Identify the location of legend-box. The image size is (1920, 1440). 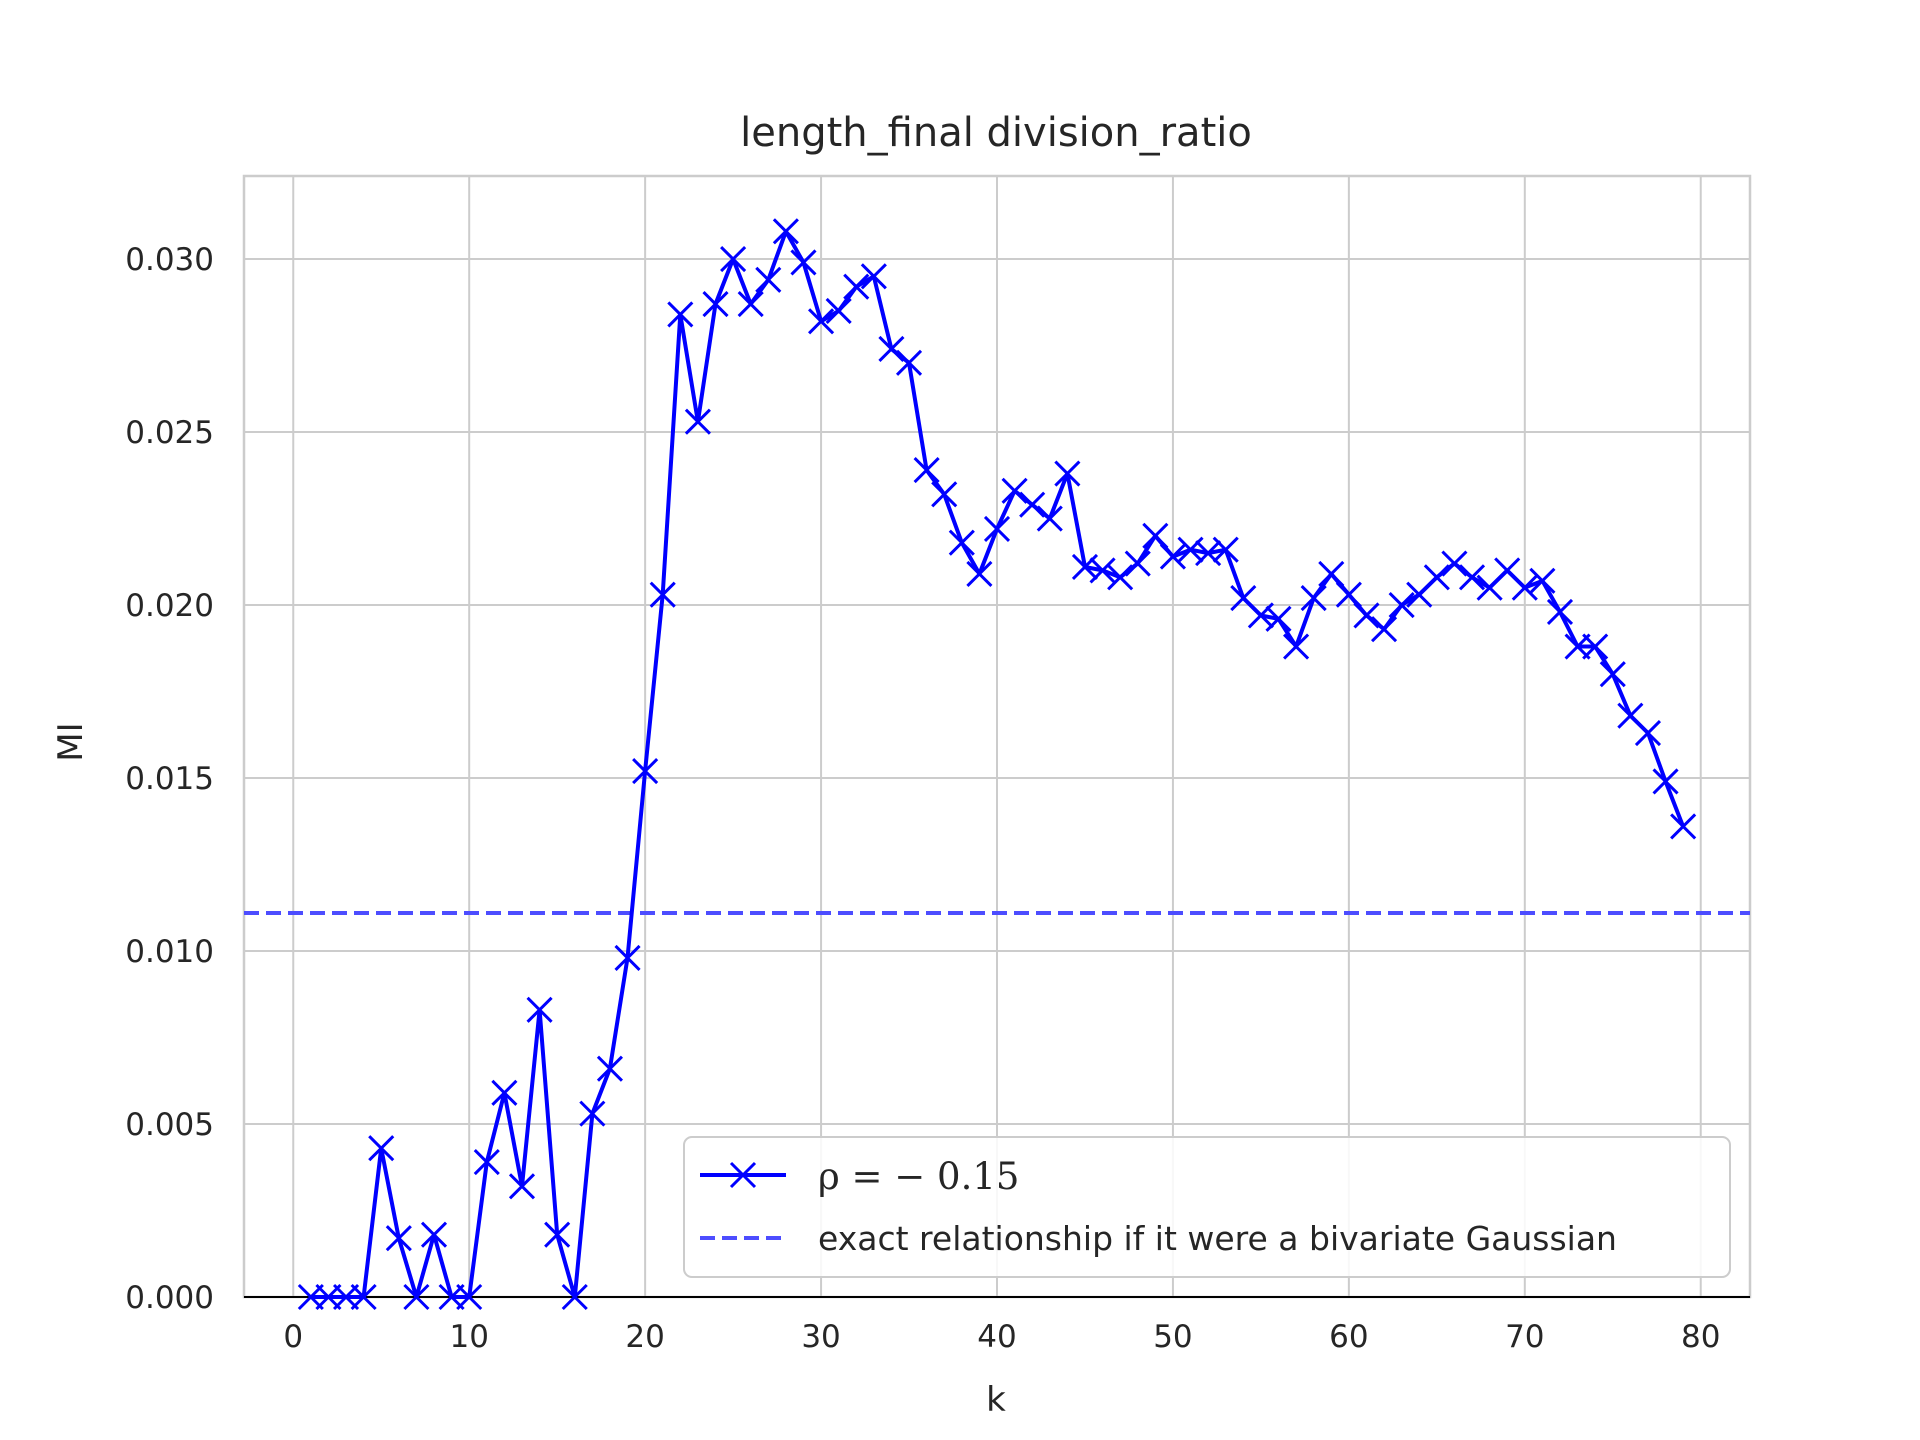
(1207, 1207).